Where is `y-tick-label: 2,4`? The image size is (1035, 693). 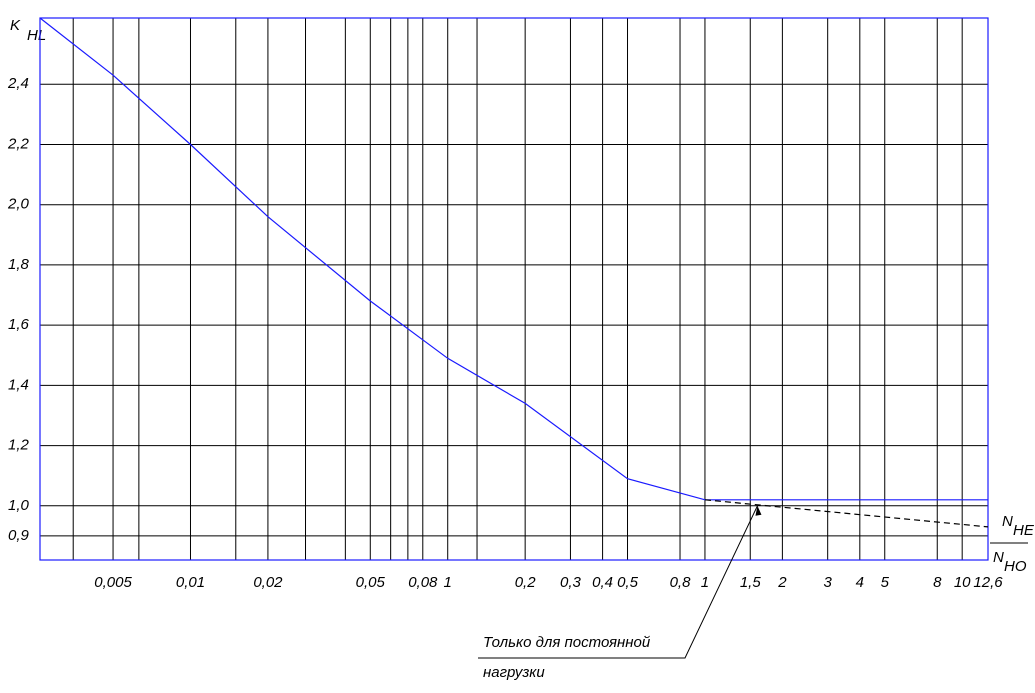
y-tick-label: 2,4 is located at coordinates (18, 83).